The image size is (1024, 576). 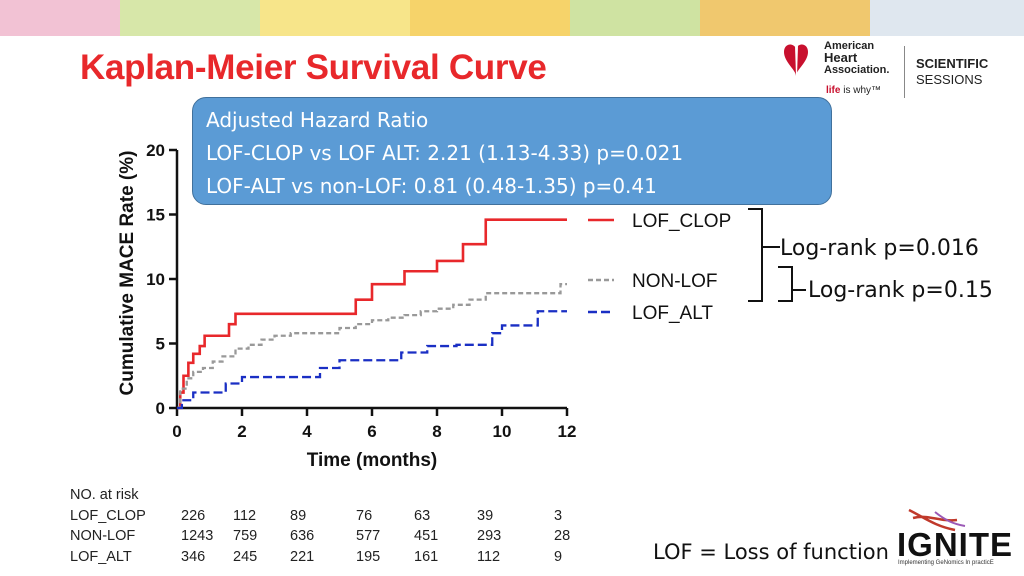 What do you see at coordinates (101, 557) in the screenshot?
I see `risk-row-label: LOF_ALT` at bounding box center [101, 557].